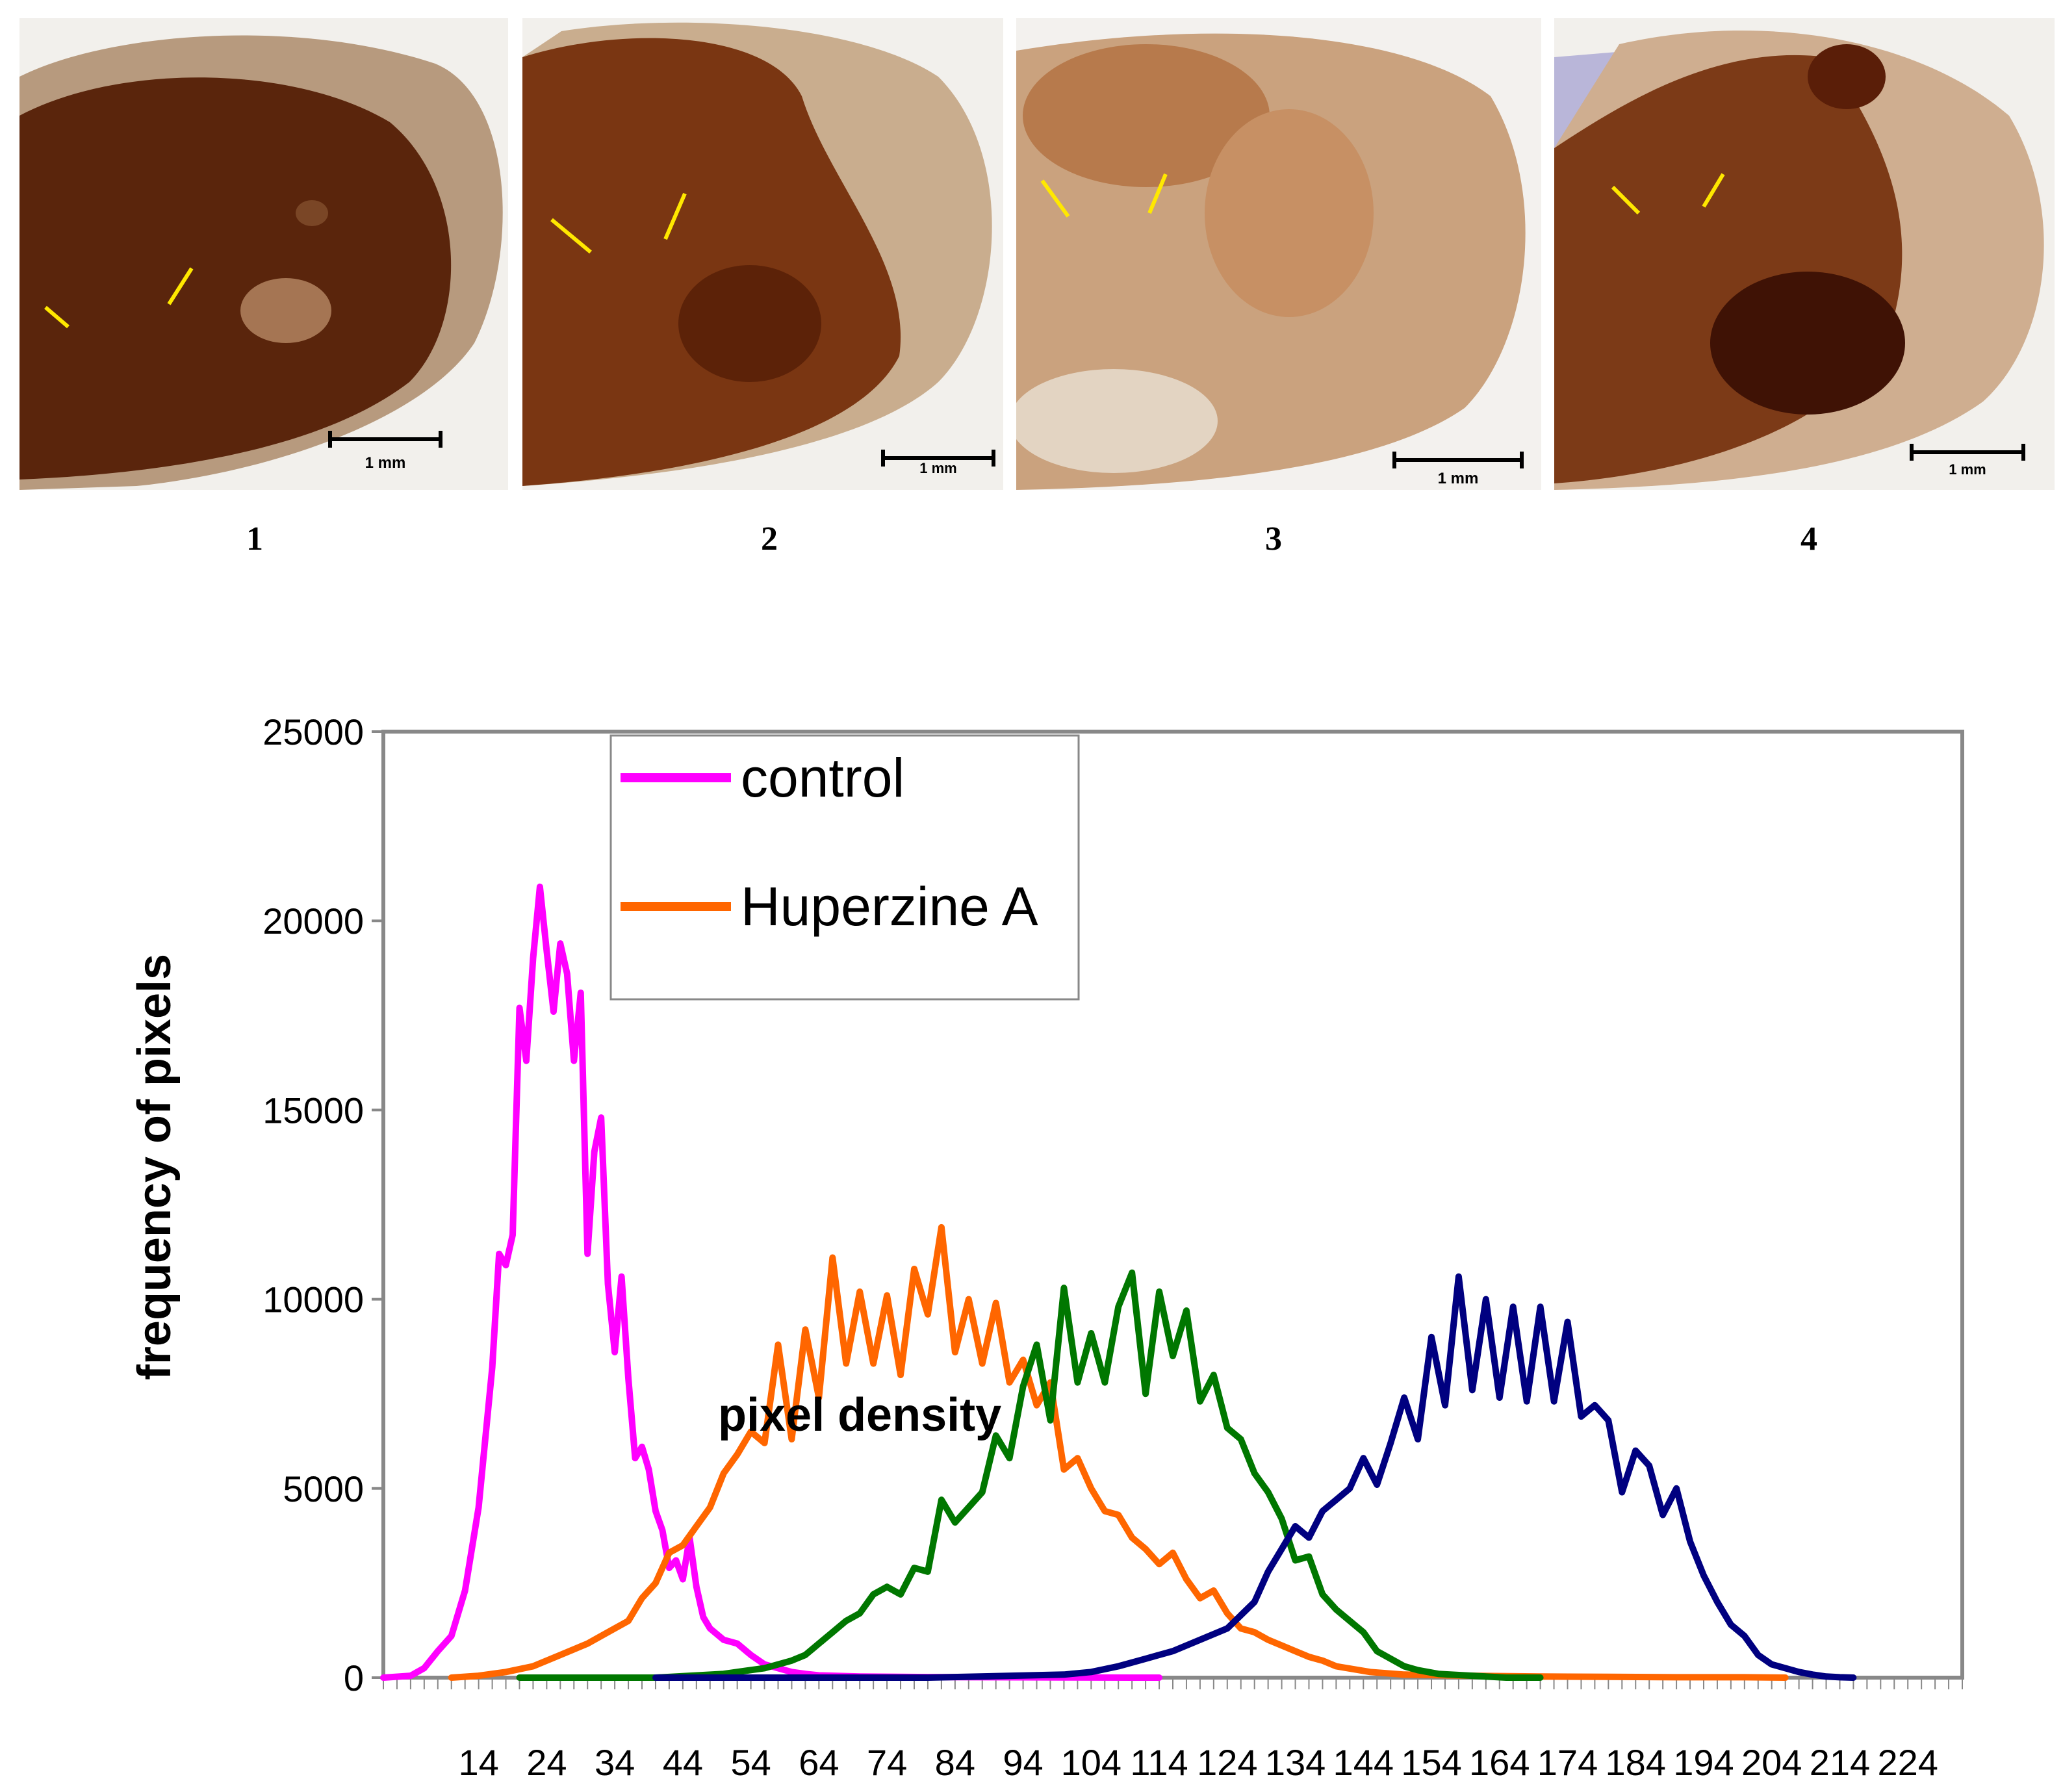 The image size is (2063, 1792). Describe the element at coordinates (1023, 1762) in the screenshot. I see `x-tick-label: 94` at that location.